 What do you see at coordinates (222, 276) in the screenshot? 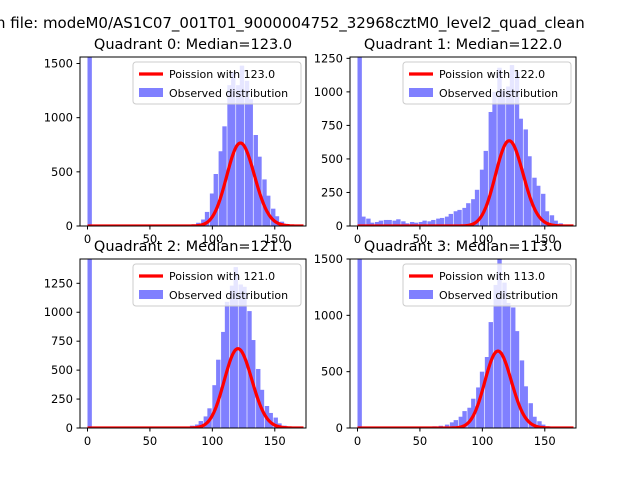
I see `legend-label-poisson: Poission with 121.0` at bounding box center [222, 276].